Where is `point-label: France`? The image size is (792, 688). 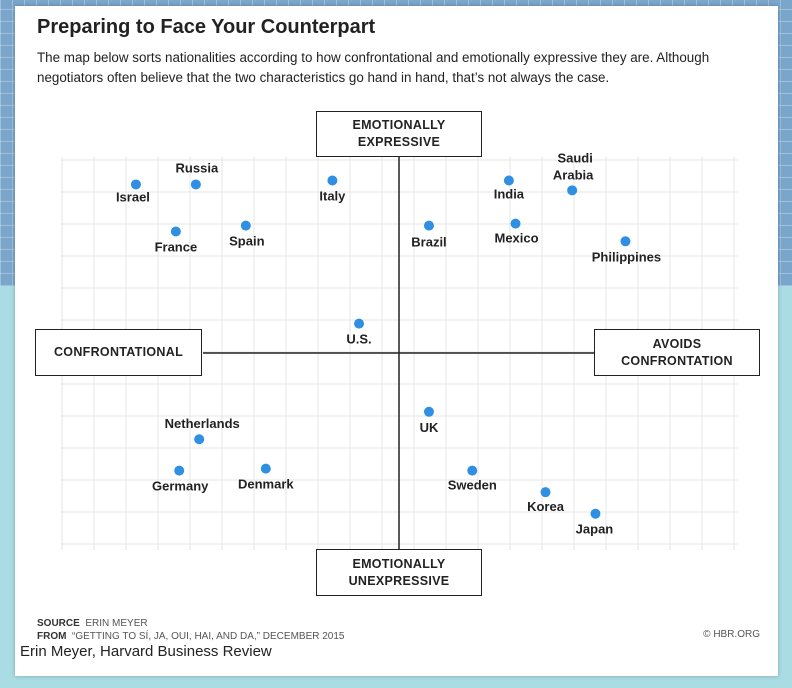
point-label: France is located at coordinates (176, 246).